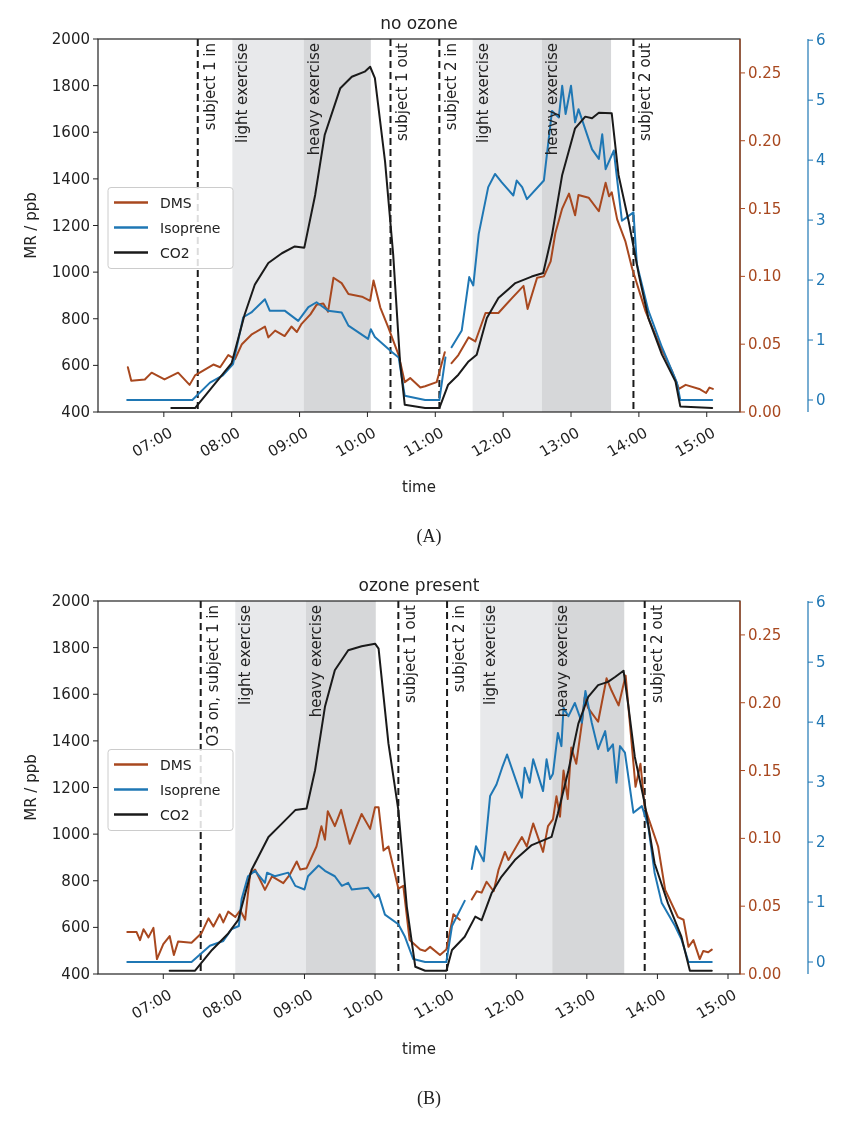 The width and height of the screenshot is (845, 1138). I want to click on ref-line-label: subject 1 in, so click(209, 87).